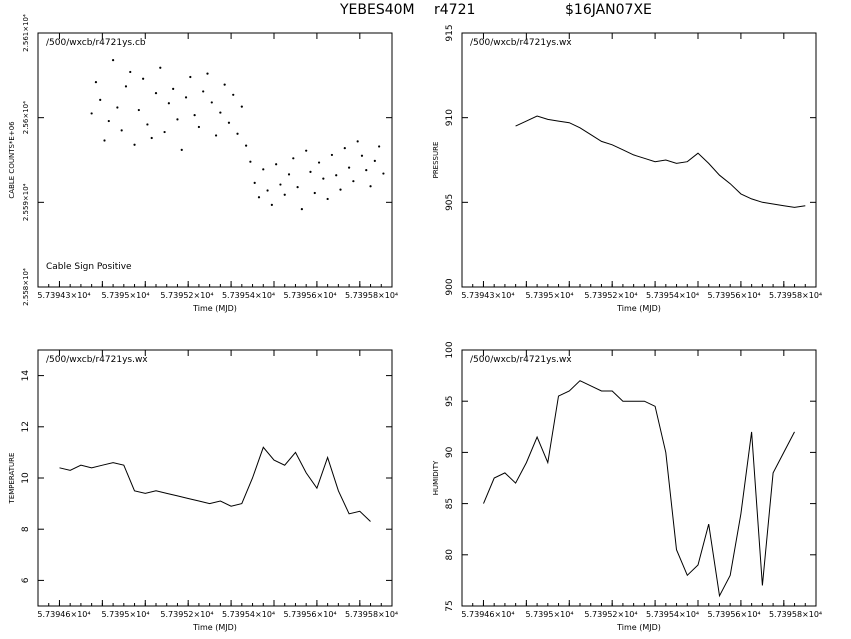 The height and width of the screenshot is (639, 851). What do you see at coordinates (96, 43) in the screenshot?
I see `file-annotation: /500/wxcb/r4721ys.cb` at bounding box center [96, 43].